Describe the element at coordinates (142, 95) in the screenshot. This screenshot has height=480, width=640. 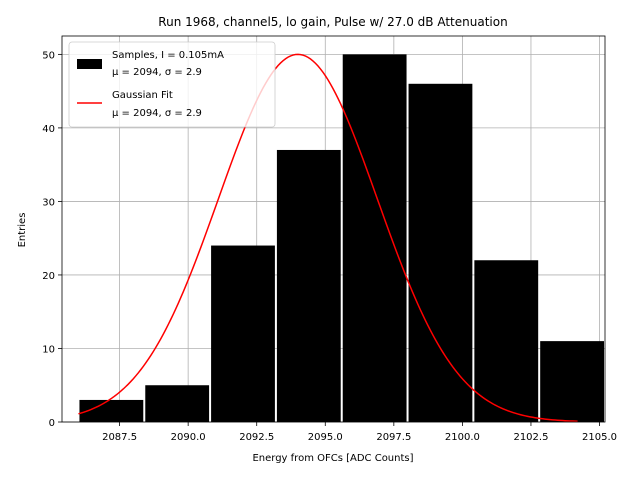
I see `legend-label-fit-line1: Gaussian Fit` at that location.